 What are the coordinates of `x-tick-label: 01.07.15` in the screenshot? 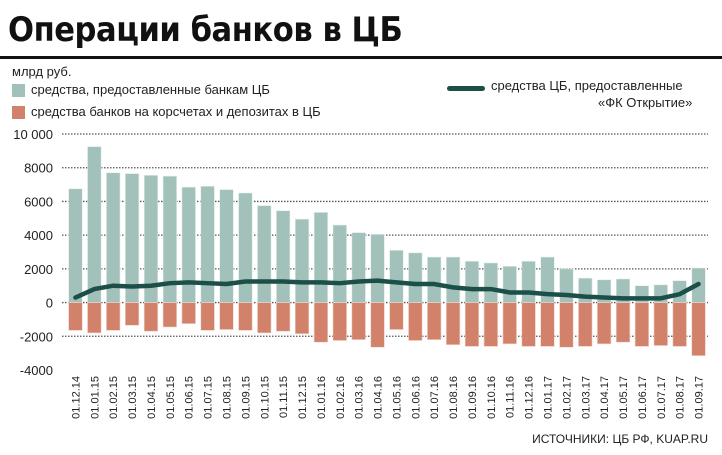 It's located at (209, 397).